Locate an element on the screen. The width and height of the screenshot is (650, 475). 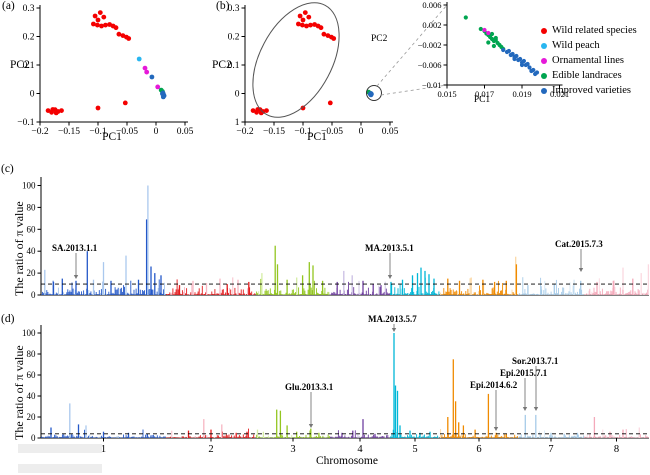
tick-label: 0.05 is located at coordinates (390, 132).